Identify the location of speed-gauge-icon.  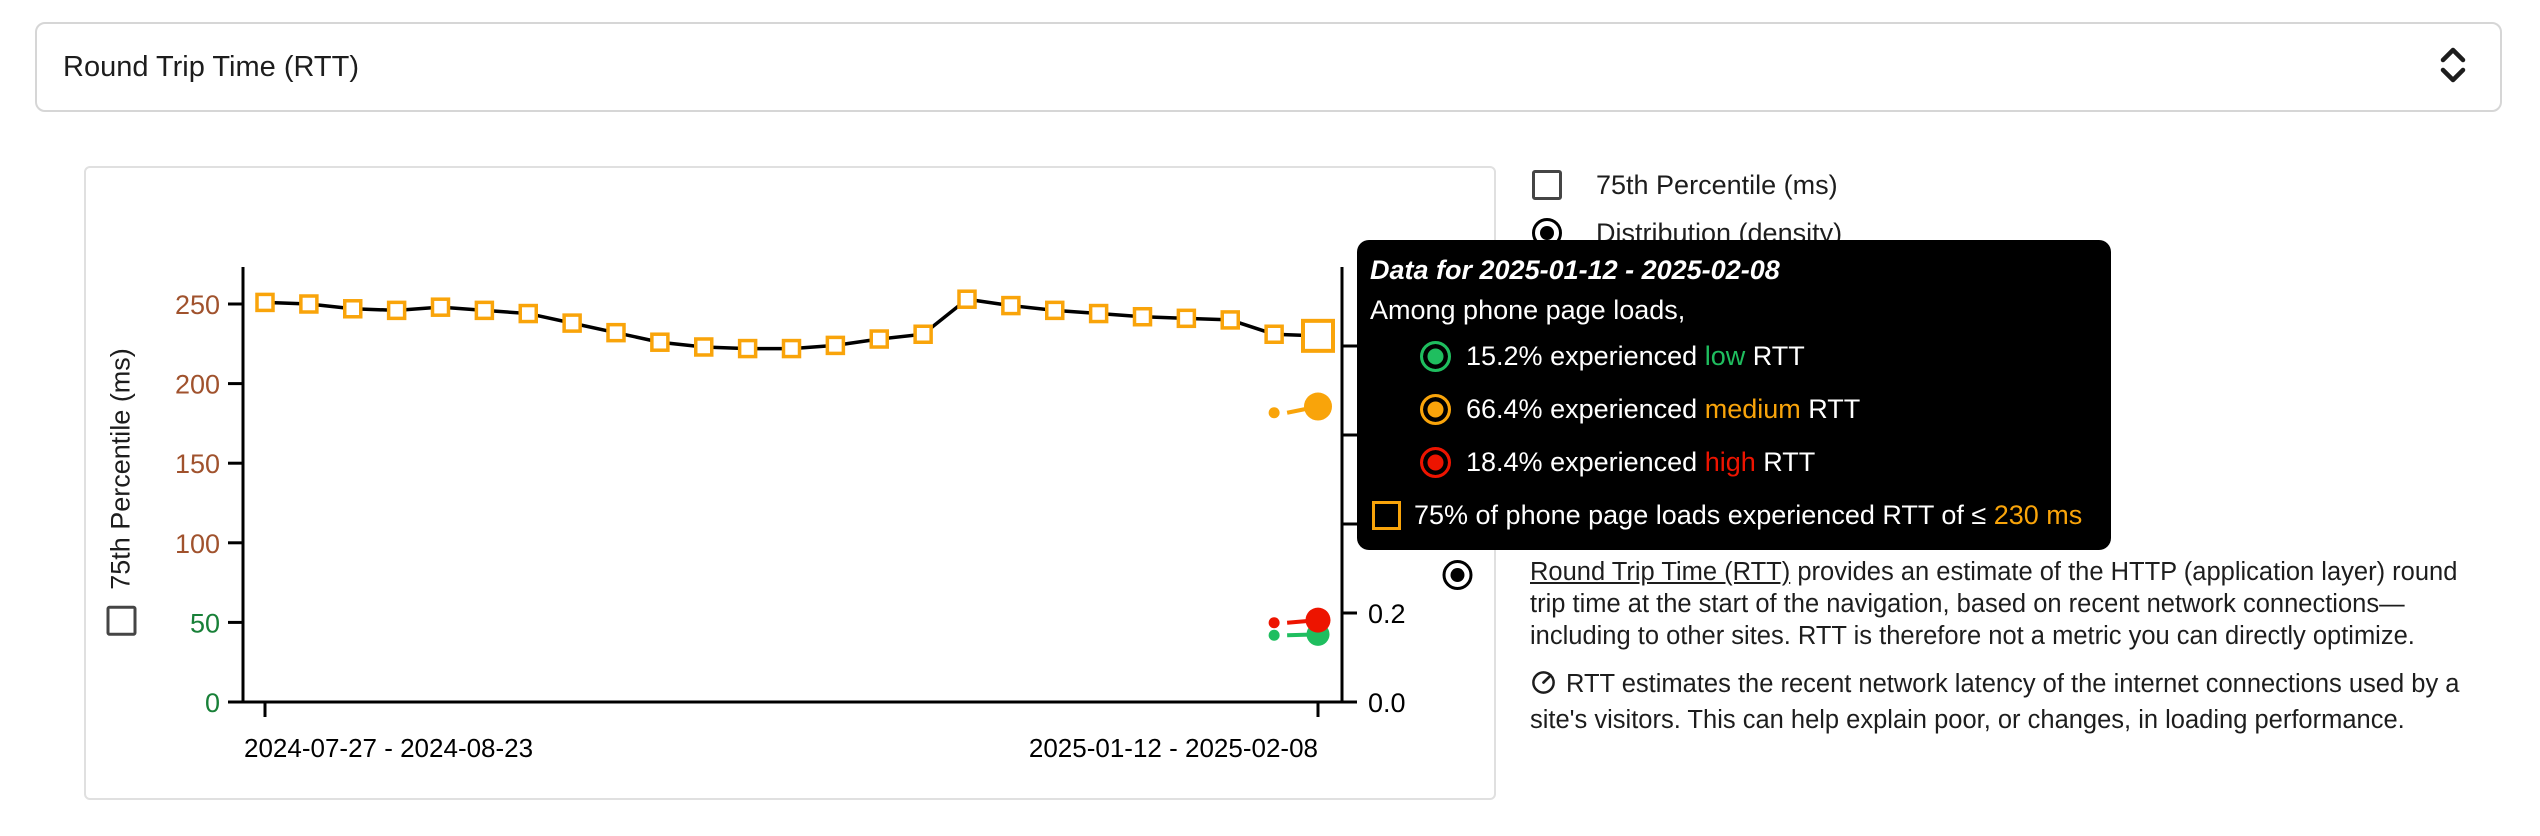
(1543, 686).